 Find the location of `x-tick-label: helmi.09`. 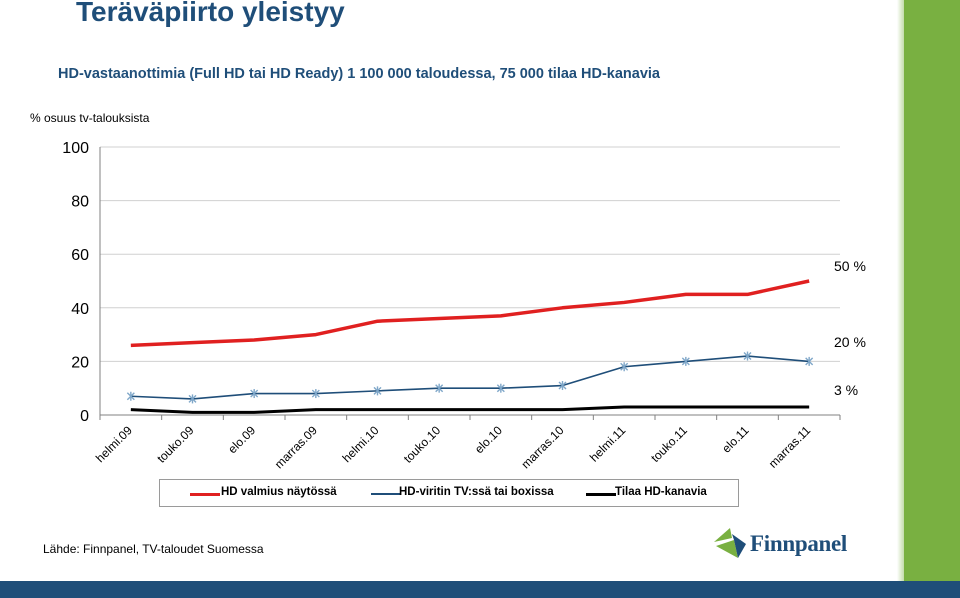

x-tick-label: helmi.09 is located at coordinates (114, 444).